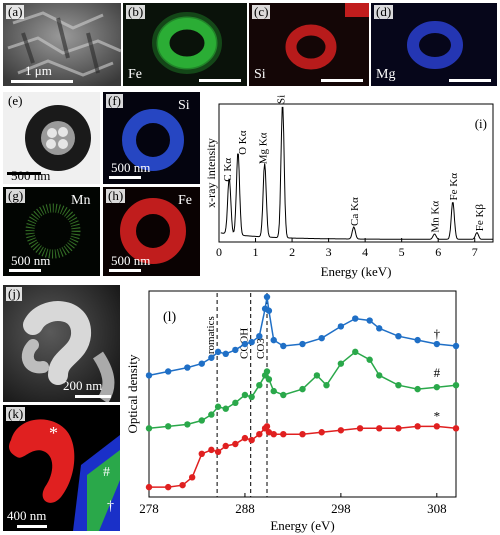  I want to click on panel-a-sem-image: (a) 1 μm, so click(62, 44).